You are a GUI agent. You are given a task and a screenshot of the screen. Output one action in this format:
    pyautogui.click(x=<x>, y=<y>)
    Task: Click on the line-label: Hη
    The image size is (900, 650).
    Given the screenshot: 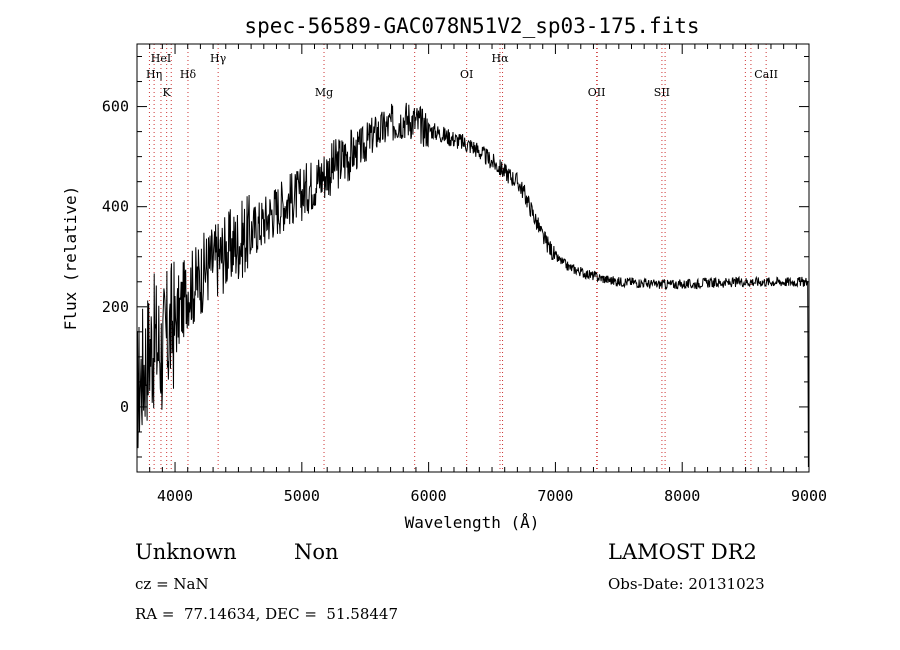 What is the action you would take?
    pyautogui.click(x=154, y=74)
    